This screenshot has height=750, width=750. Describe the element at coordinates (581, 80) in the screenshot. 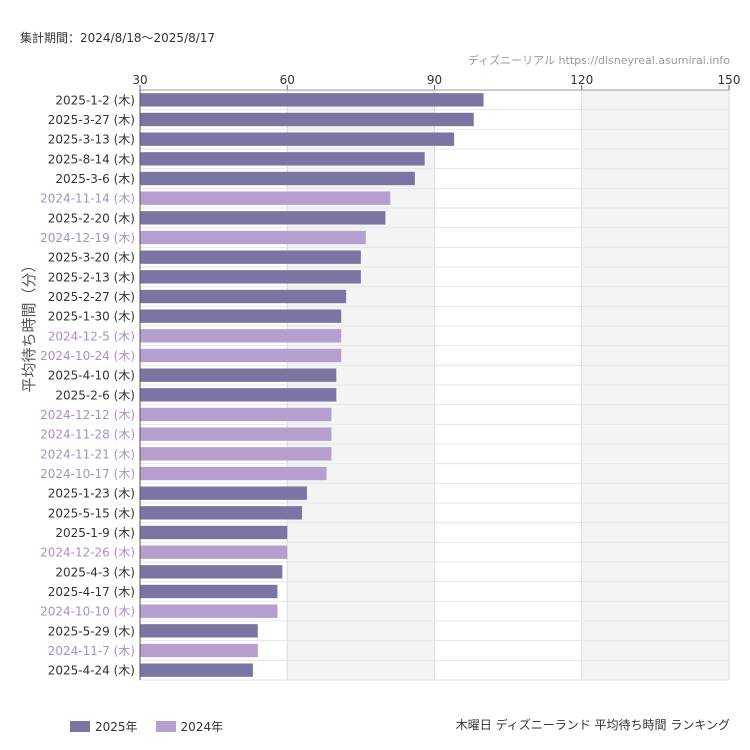

I see `x-tick-label: 120` at that location.